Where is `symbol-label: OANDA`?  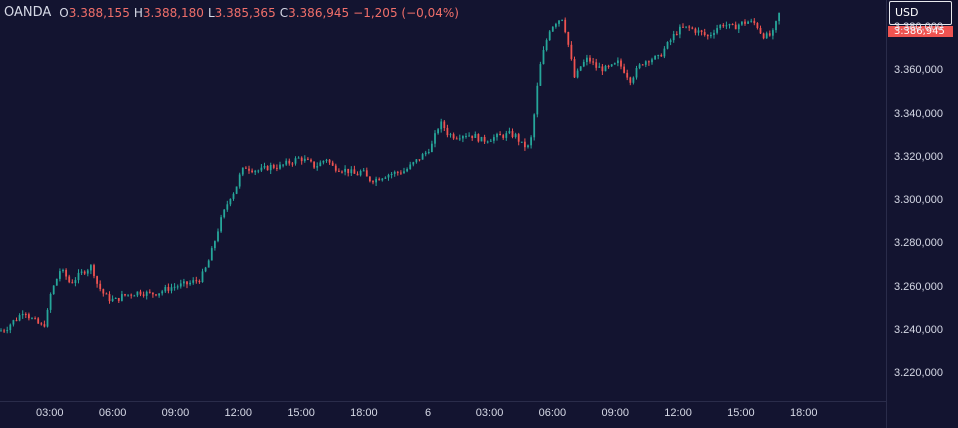 symbol-label: OANDA is located at coordinates (28, 12).